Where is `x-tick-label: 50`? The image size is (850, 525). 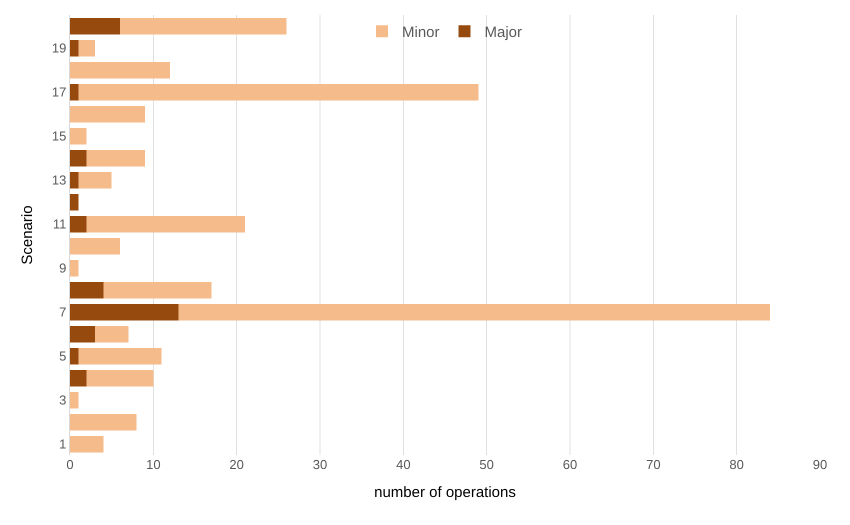
x-tick-label: 50 is located at coordinates (486, 464).